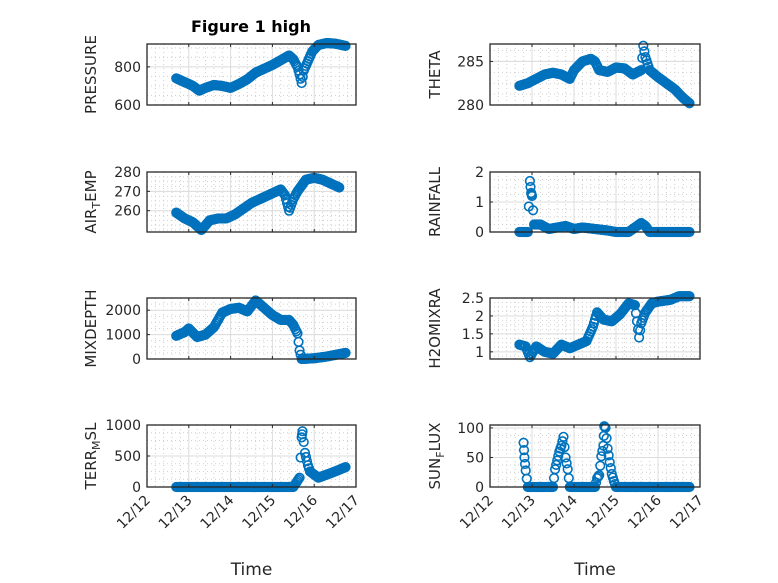  I want to click on y-tick-label: 1.5, so click(473, 335).